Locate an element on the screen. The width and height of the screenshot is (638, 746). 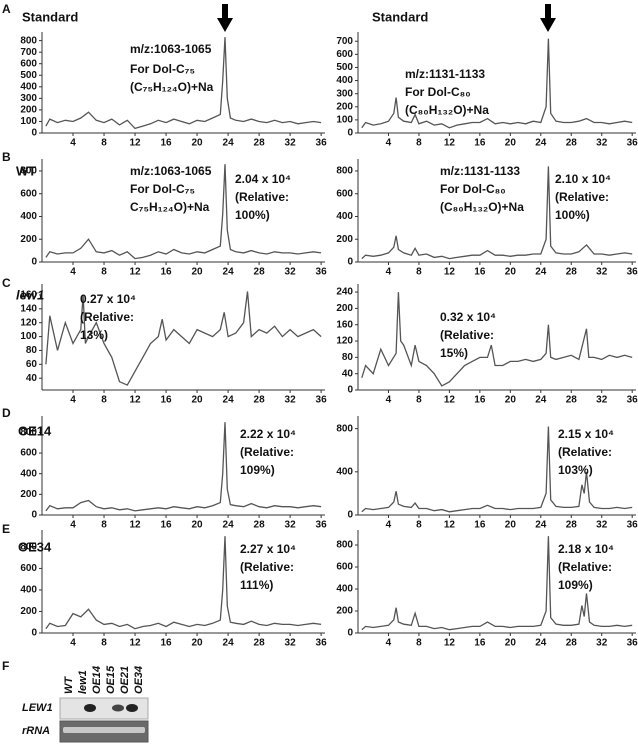
annotation: m/z:1131-1133 is located at coordinates (480, 171).